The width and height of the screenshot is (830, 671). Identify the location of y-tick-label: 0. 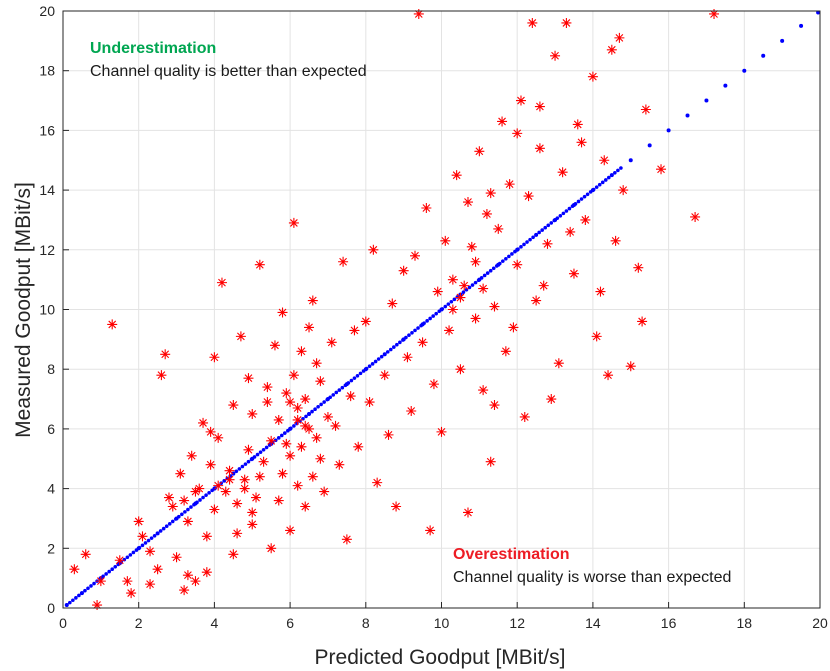
(51, 608).